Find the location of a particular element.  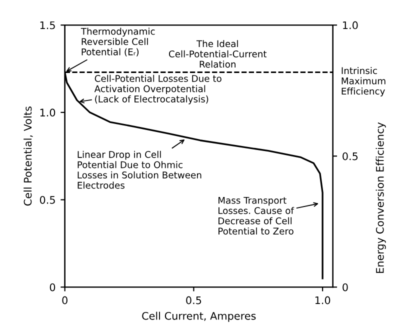

y-tick-label: 1.0 is located at coordinates (48, 112).